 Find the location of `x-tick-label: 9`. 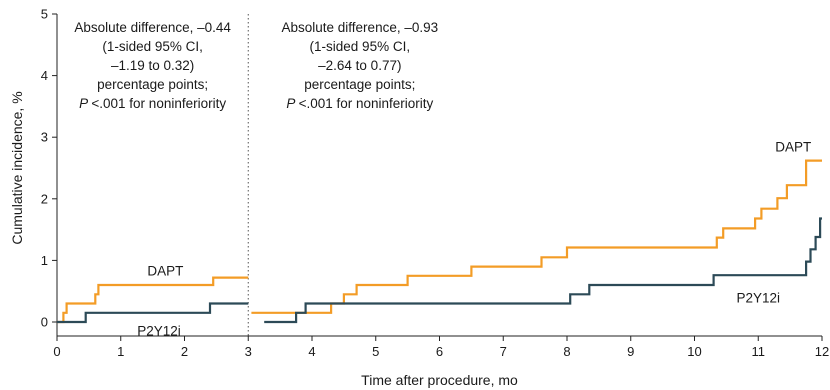

x-tick-label: 9 is located at coordinates (630, 351).